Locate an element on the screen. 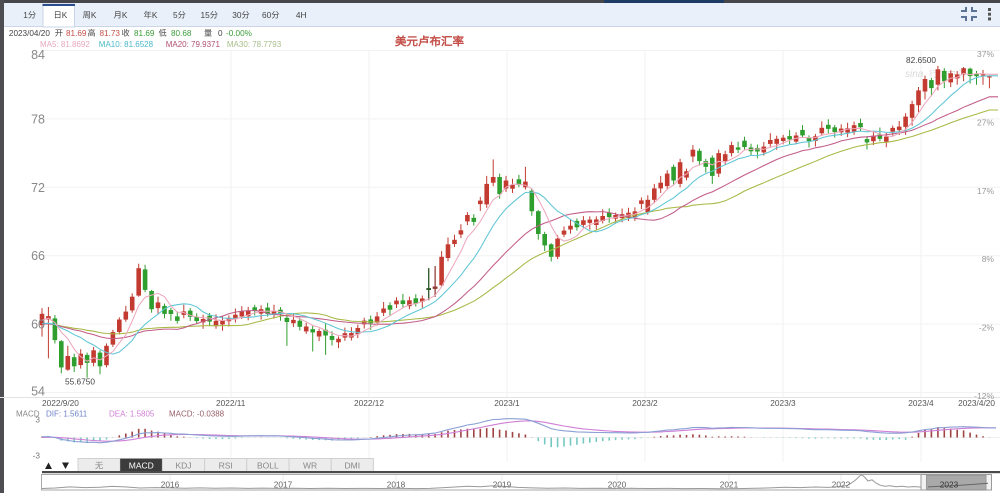 This screenshot has width=1000, height=493. svg-text: 2022/12 is located at coordinates (369, 403).